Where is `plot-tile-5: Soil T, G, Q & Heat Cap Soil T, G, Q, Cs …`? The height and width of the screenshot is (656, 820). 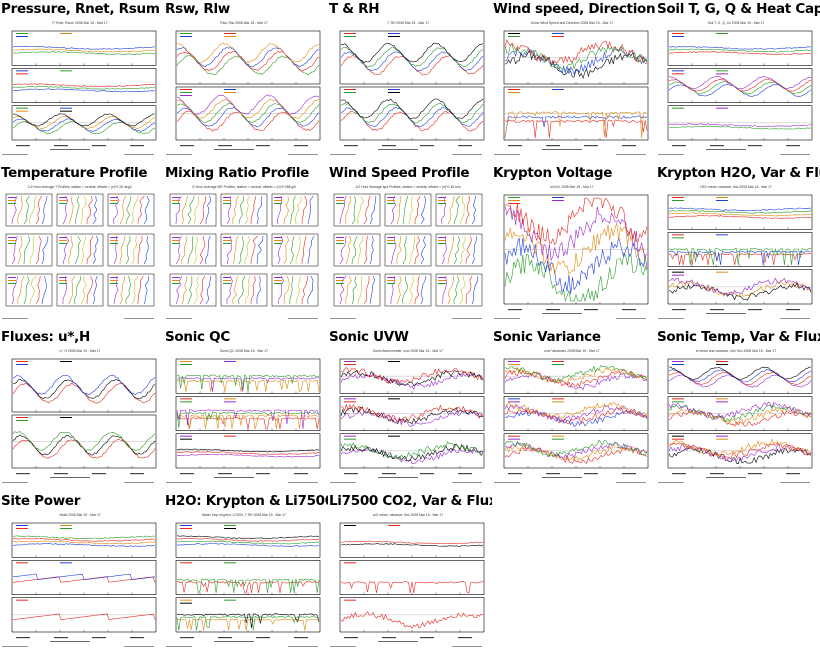 plot-tile-5: Soil T, G, Q & Heat Cap Soil T, G, Q, Cs … is located at coordinates (738, 82).